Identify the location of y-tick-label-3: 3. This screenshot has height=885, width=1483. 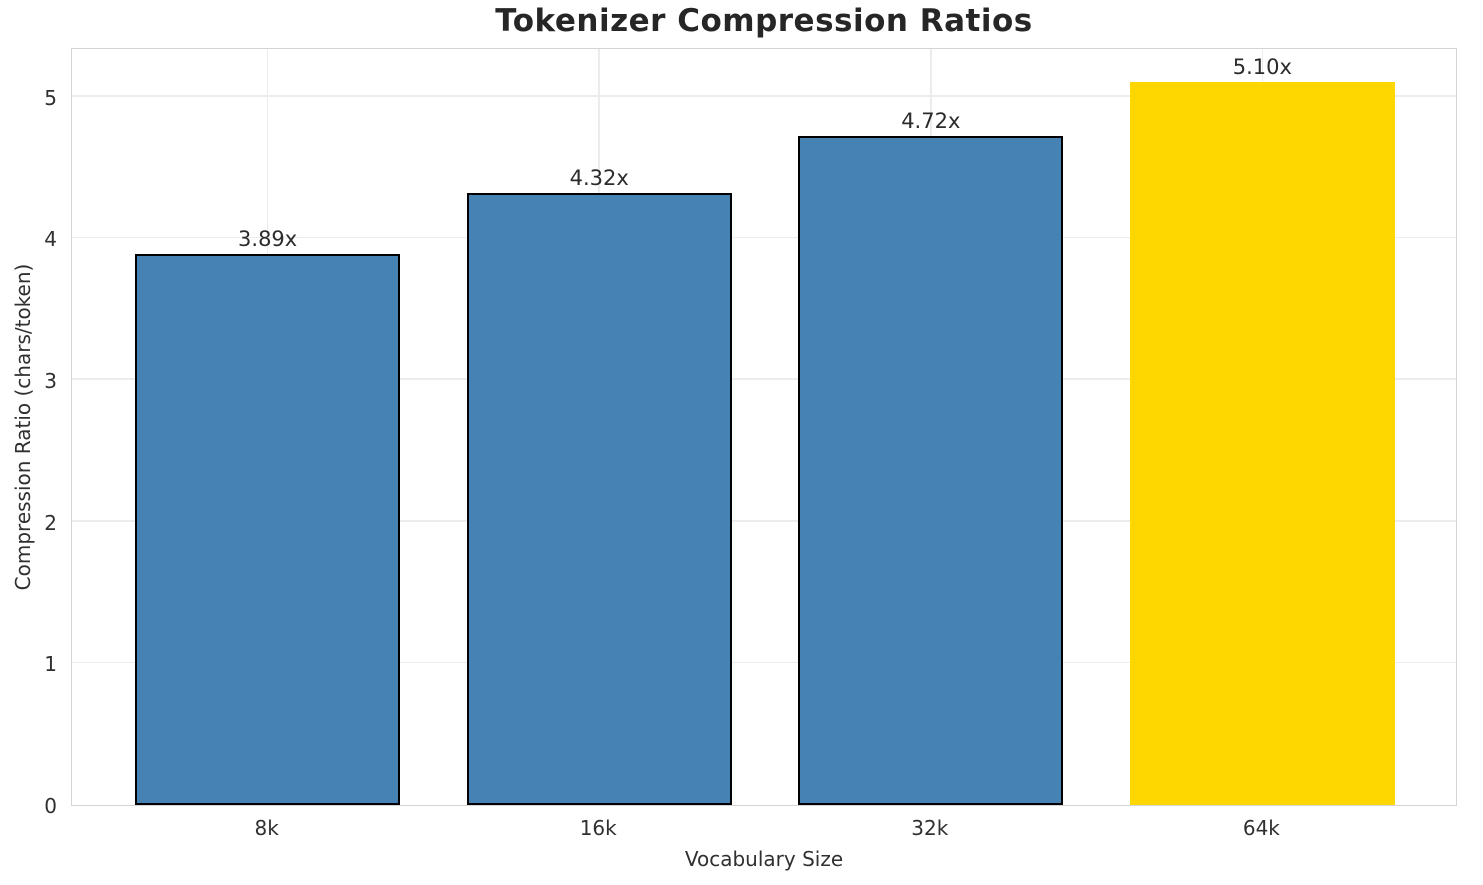
(50, 380).